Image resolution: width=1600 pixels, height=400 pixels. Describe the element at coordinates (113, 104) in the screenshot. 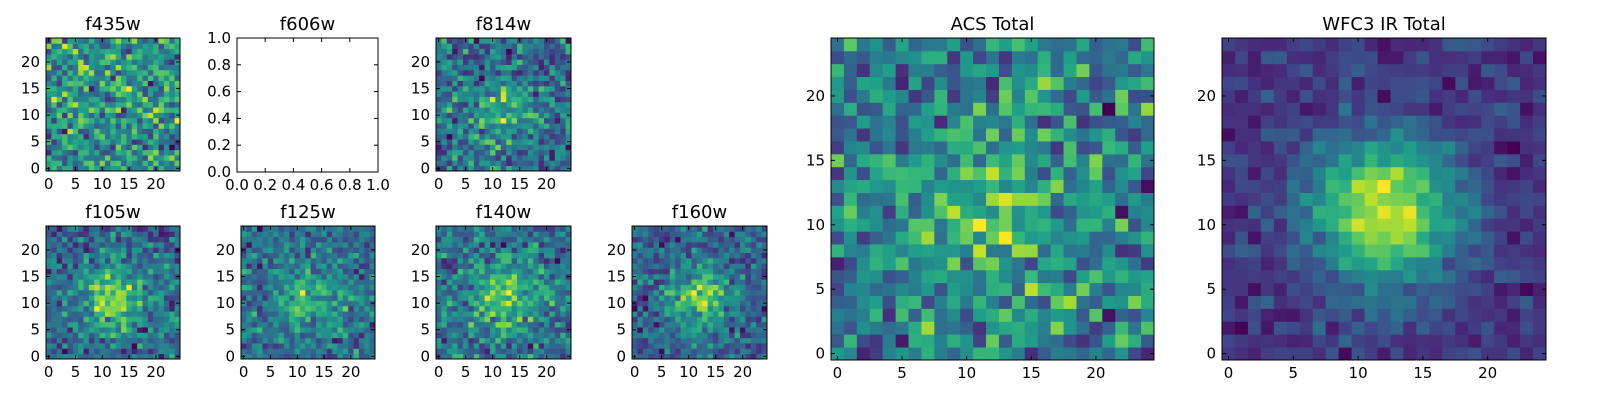

I see `axes-frame` at that location.